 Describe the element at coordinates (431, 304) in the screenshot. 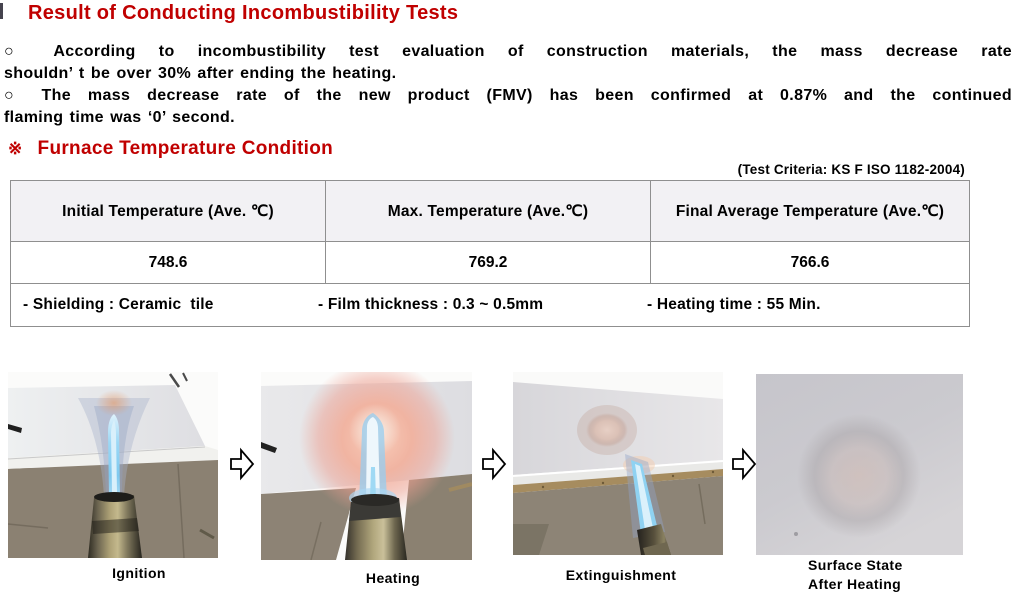

I see `film-thickness-condition: - Film thickness : 0.3 ~ 0.5mm` at that location.